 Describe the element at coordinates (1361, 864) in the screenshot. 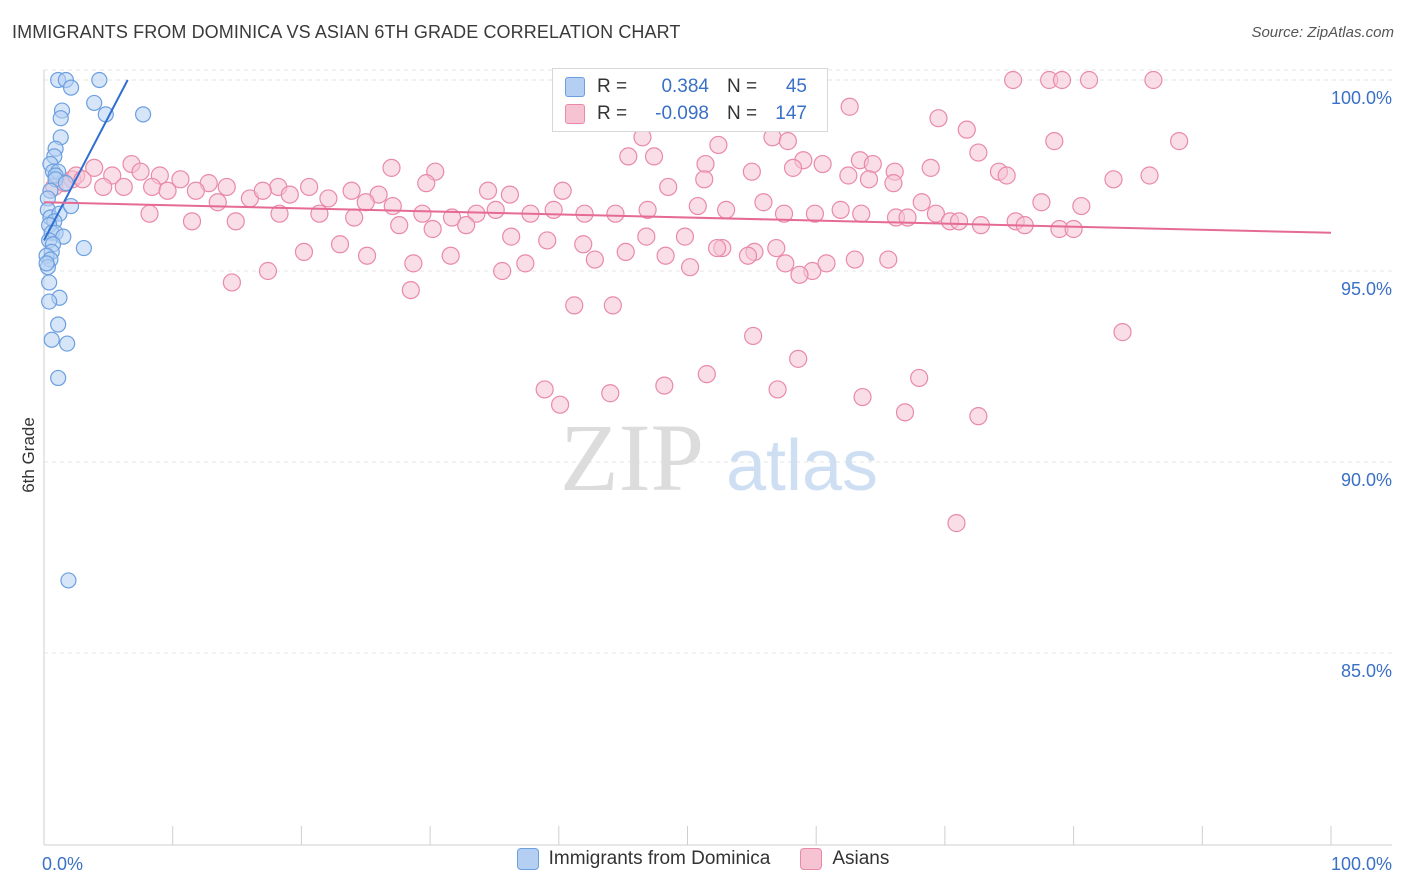

I see `x-tick-label-max: 100.0%` at that location.